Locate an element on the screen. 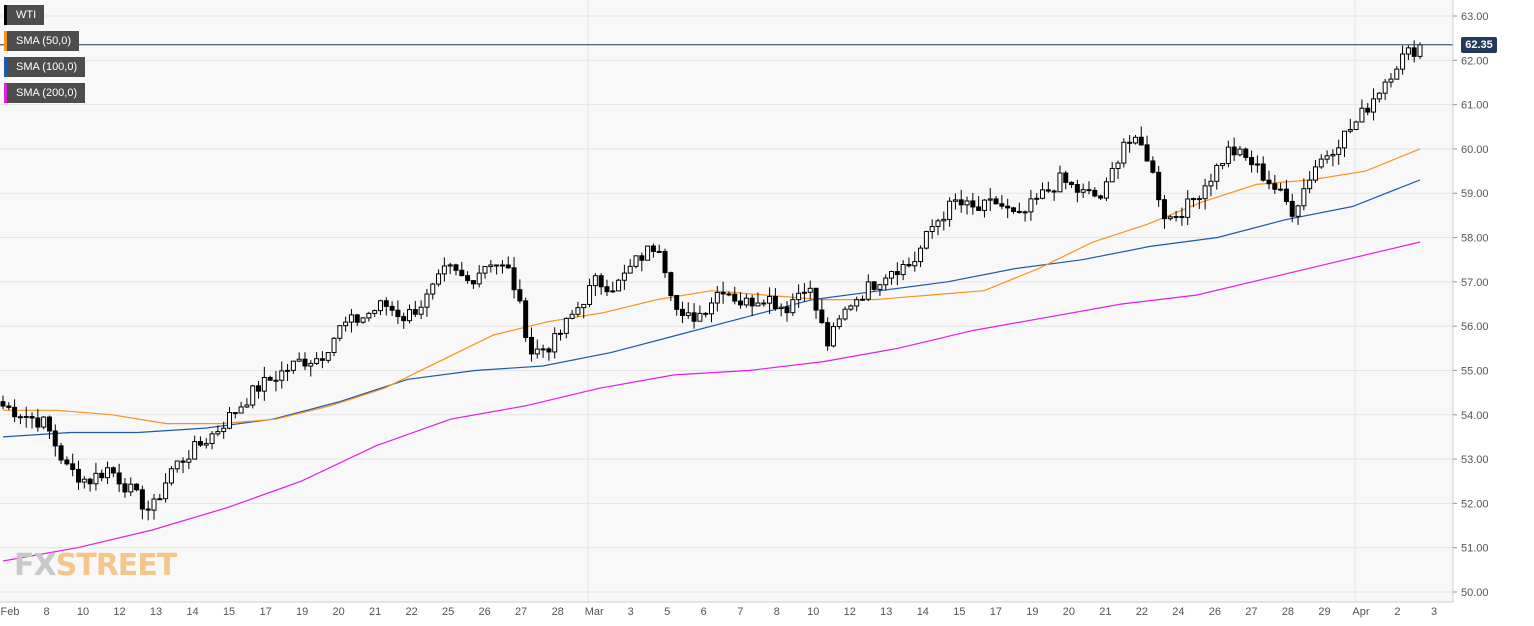  legend-item-sma-100: SMA (100,0) is located at coordinates (45, 67).